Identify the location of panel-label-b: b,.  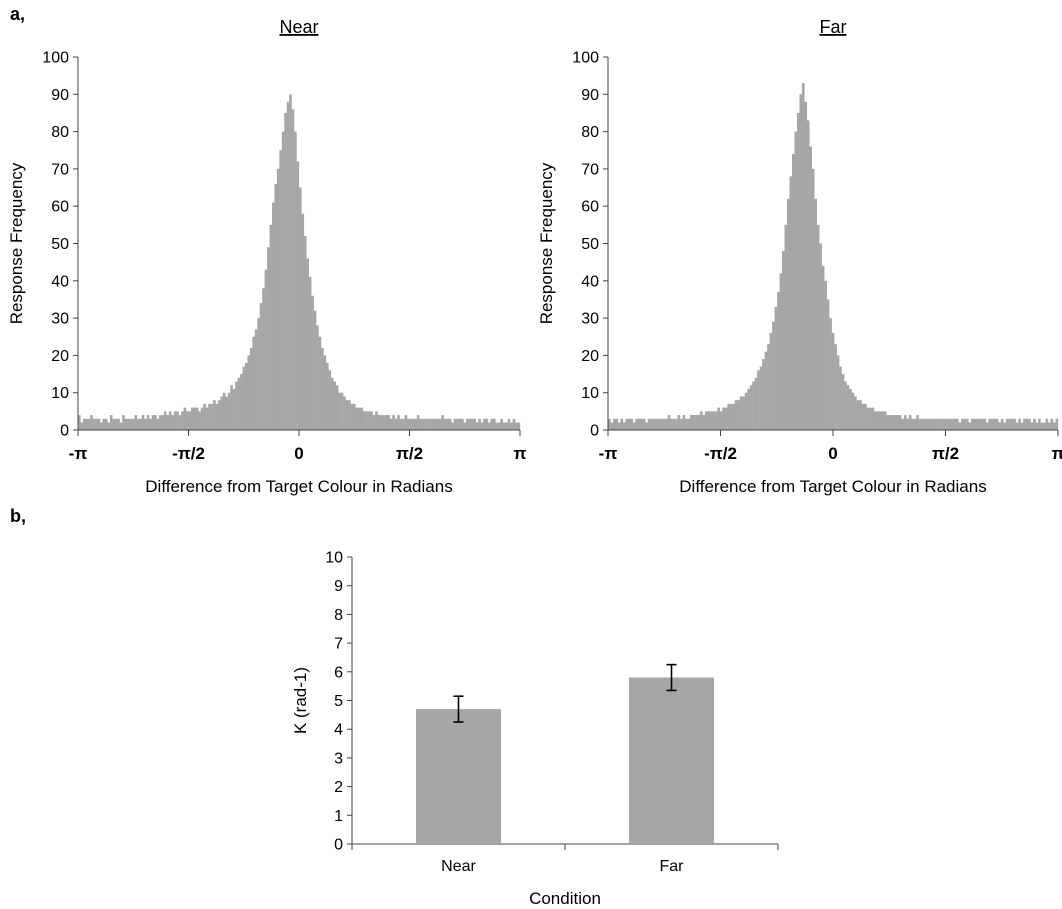
(18, 516).